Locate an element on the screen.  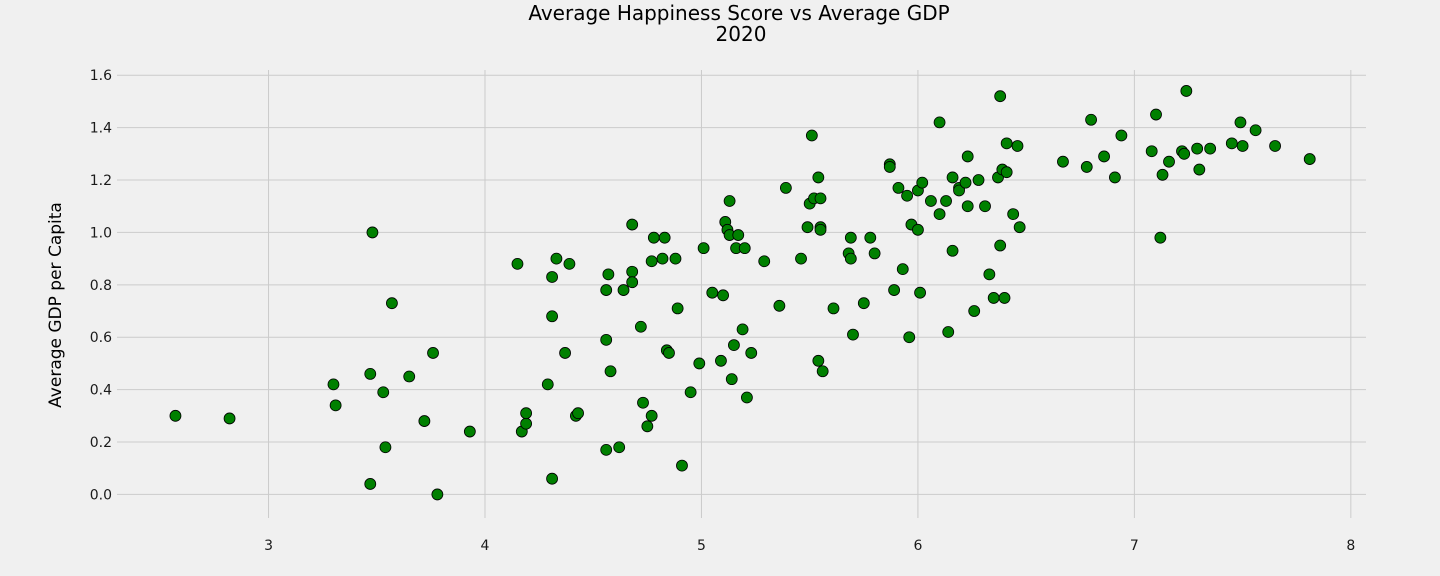
y-tick-label: 0.6 is located at coordinates (101, 338).